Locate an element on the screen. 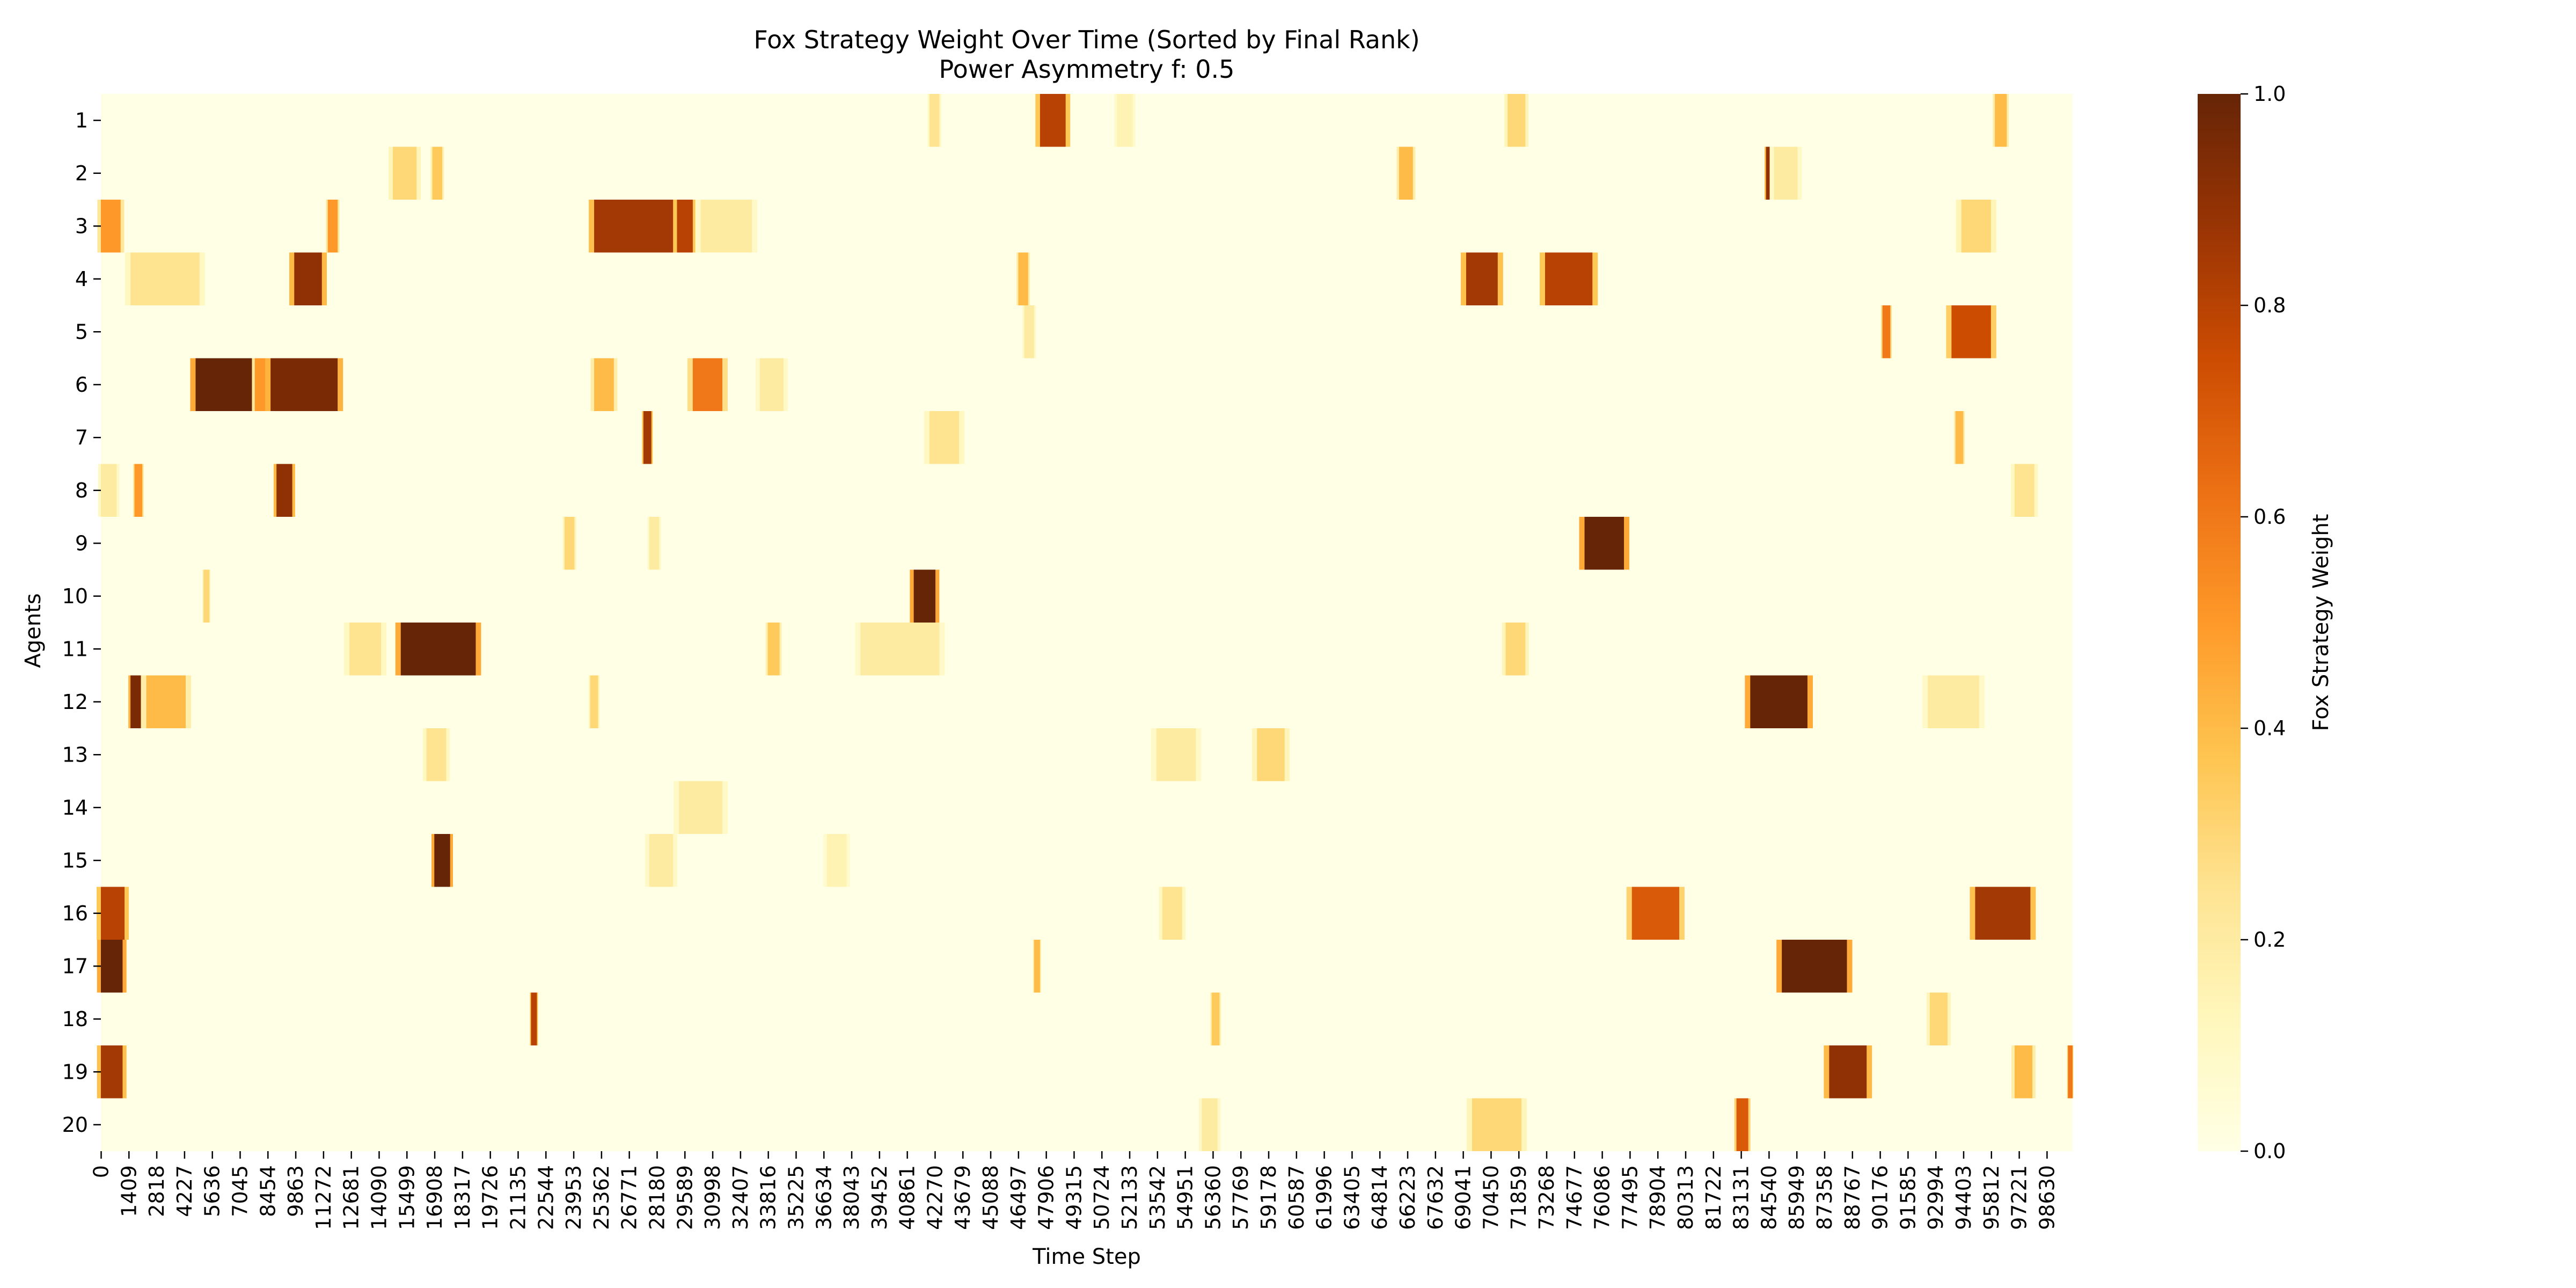 This screenshot has width=2576, height=1288. x-tick-label: 94403 is located at coordinates (1963, 1197).